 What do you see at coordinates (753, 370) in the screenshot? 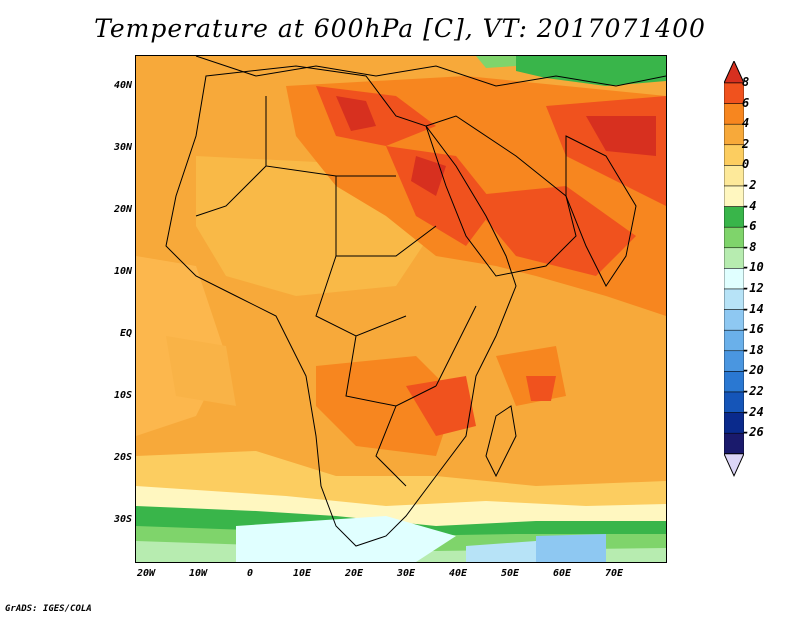
I see `colorbar-label: -20` at bounding box center [753, 370].